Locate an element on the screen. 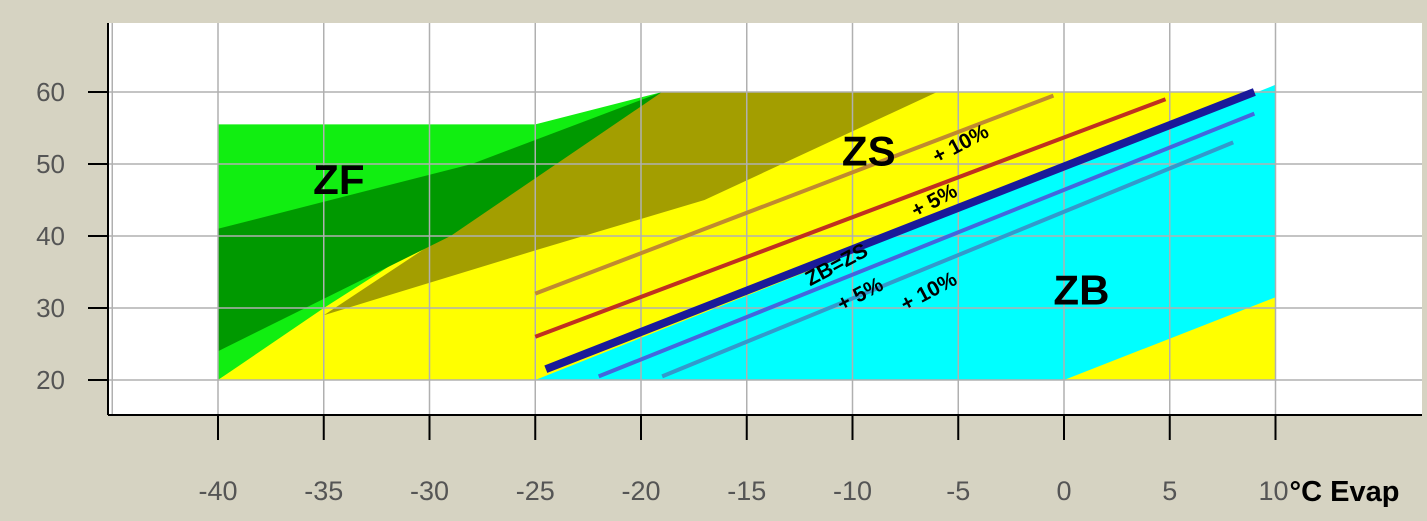 Image resolution: width=1427 pixels, height=521 pixels. zone-label-zs: ZS is located at coordinates (869, 150).